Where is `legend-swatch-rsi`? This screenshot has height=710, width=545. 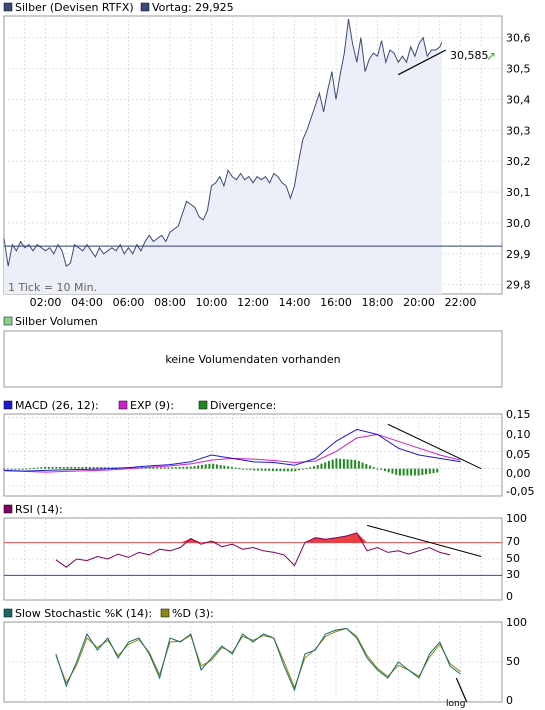 legend-swatch-rsi is located at coordinates (8, 509).